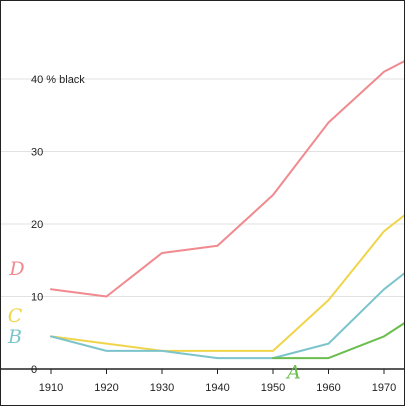  What do you see at coordinates (162, 388) in the screenshot?
I see `x-tick-label-1930: 1930` at bounding box center [162, 388].